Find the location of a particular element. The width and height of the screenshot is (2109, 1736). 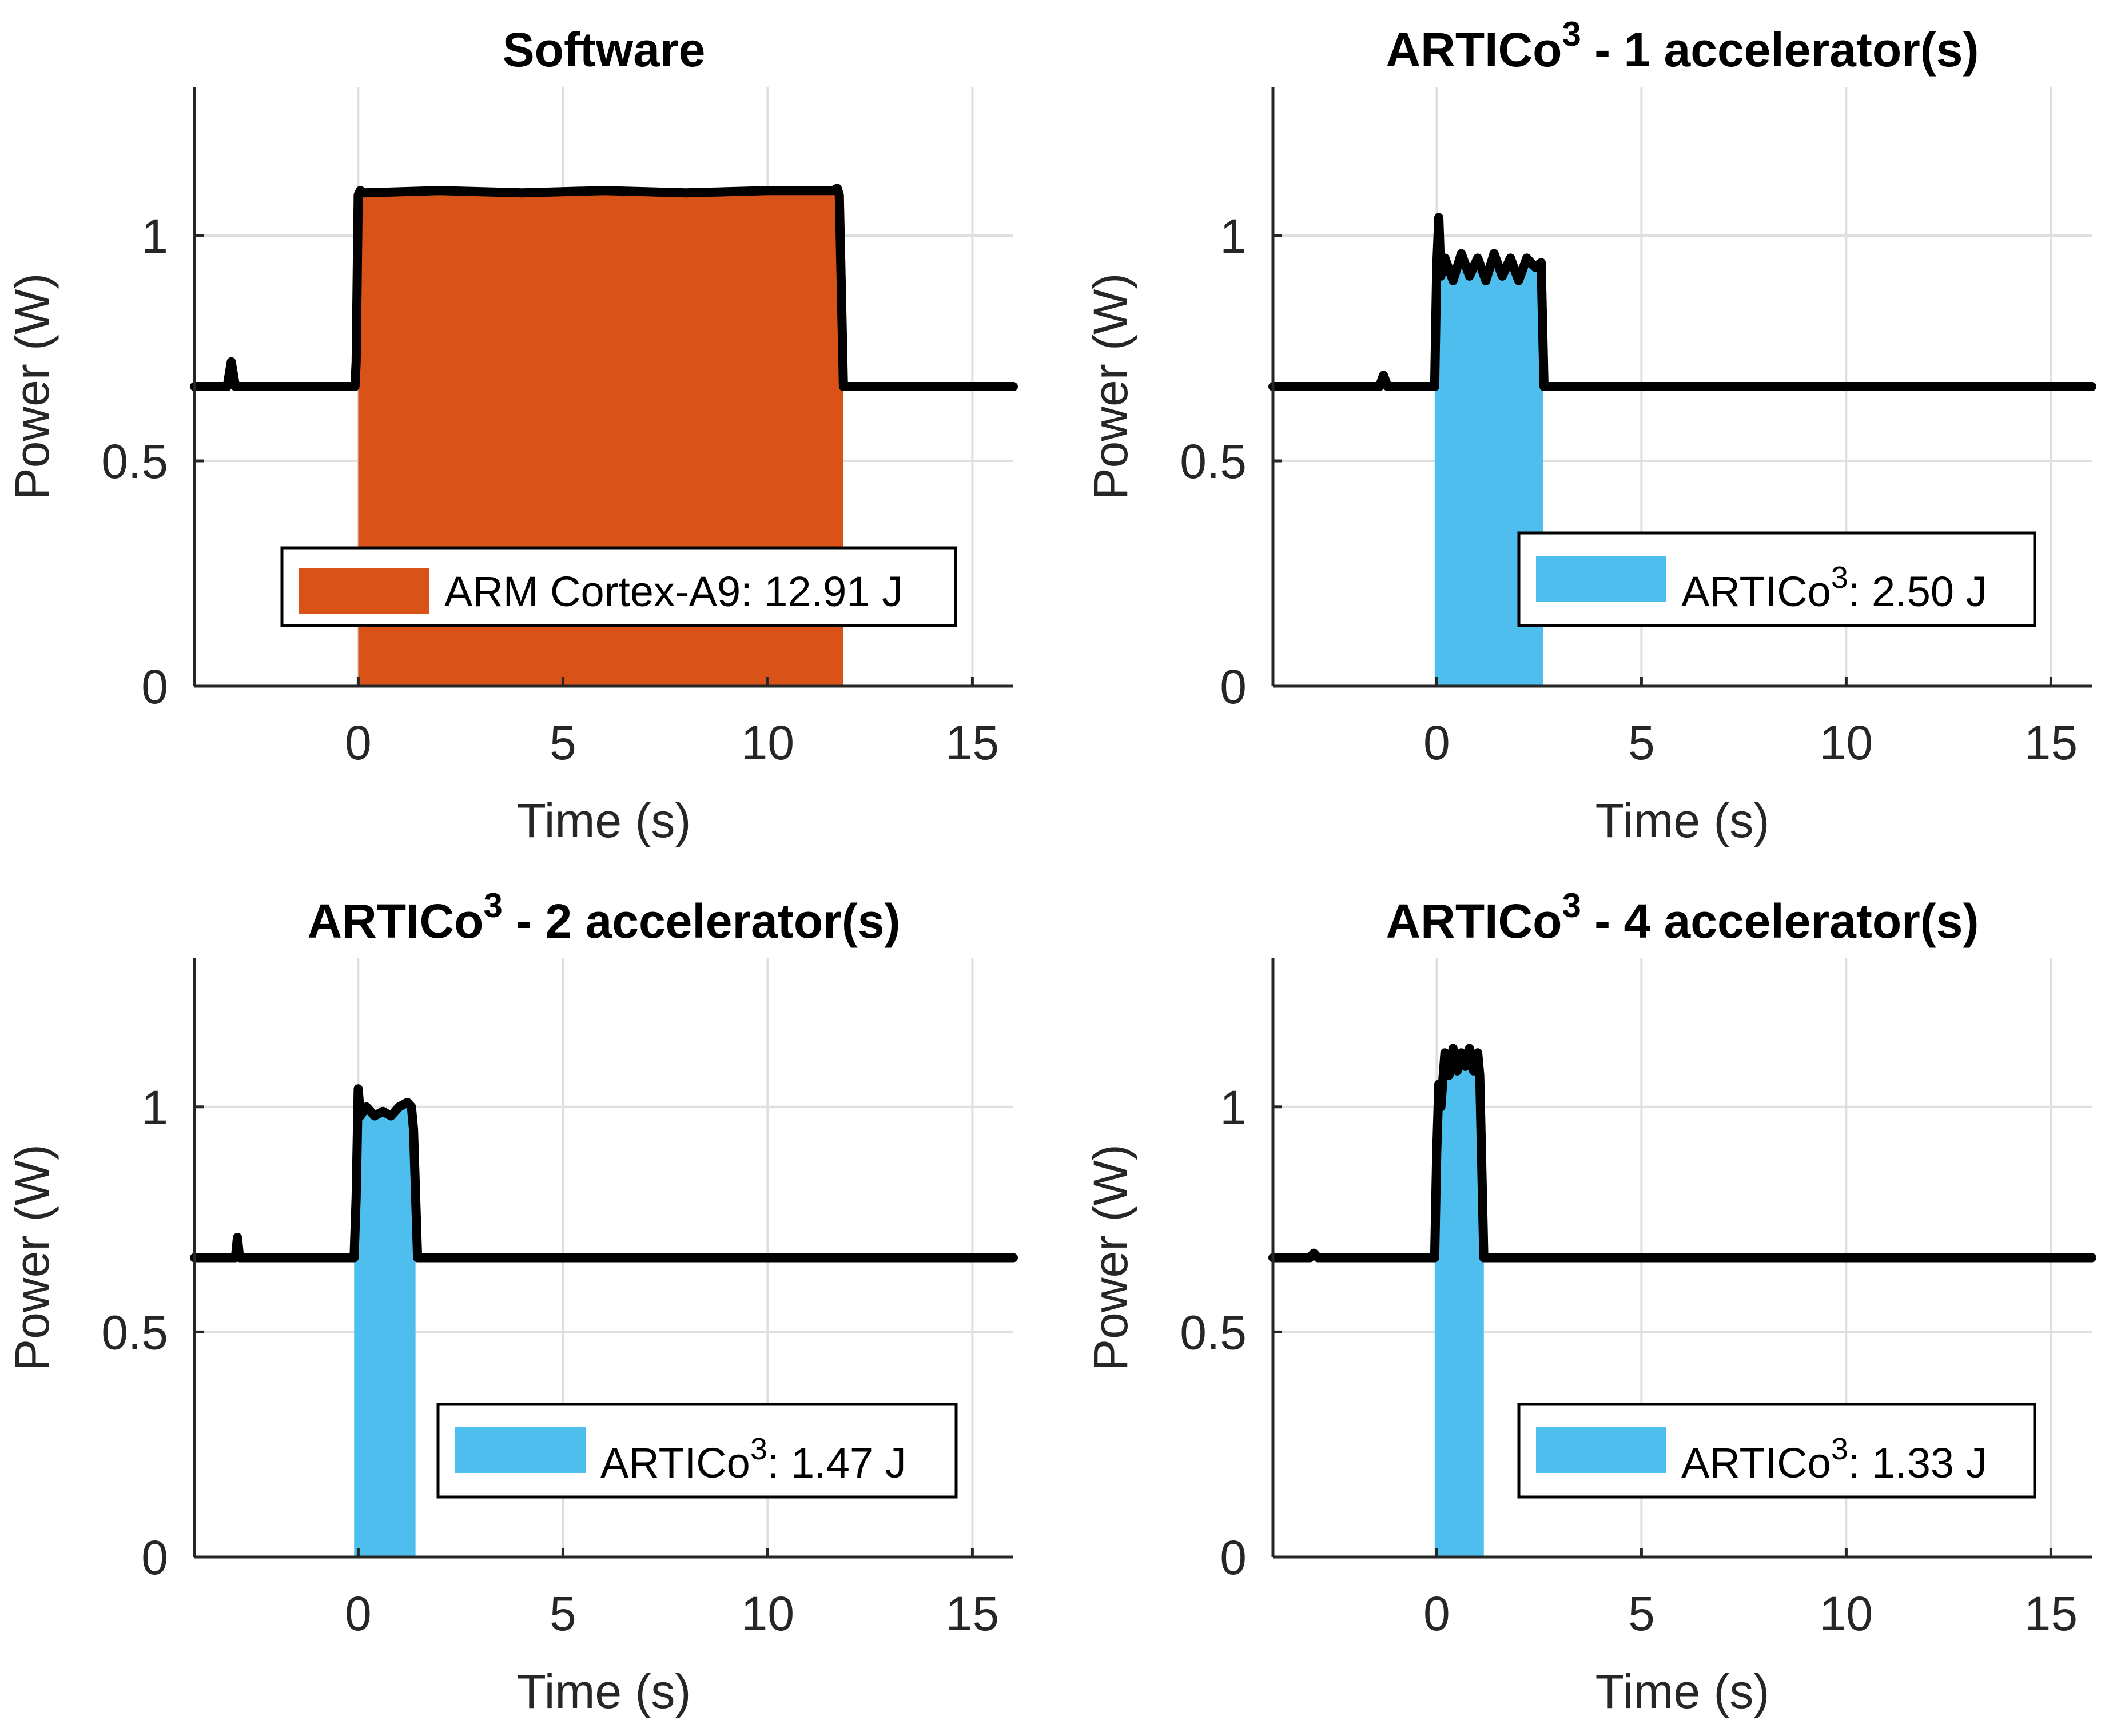

legend: ARTICo3: 1.47 J is located at coordinates (697, 1451).